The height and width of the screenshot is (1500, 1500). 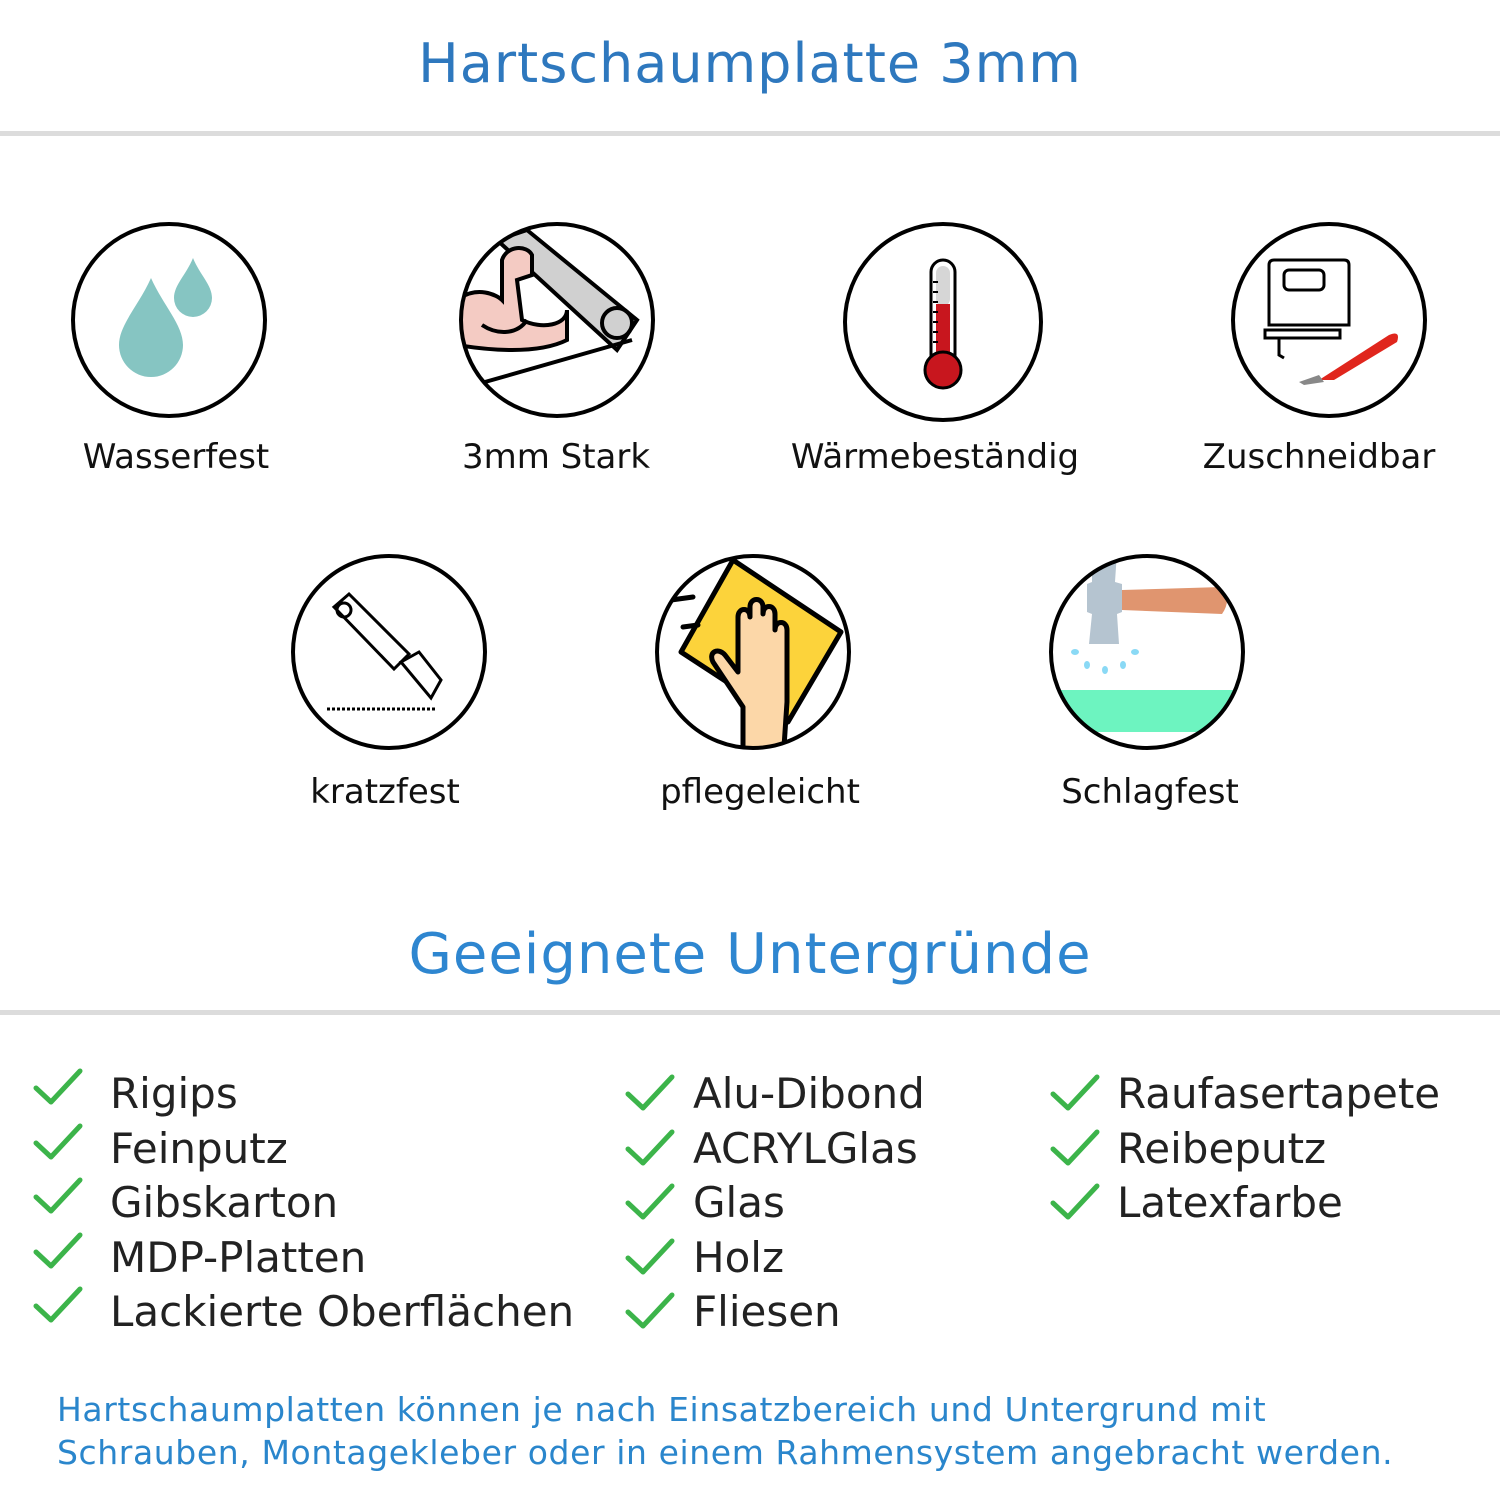 What do you see at coordinates (224, 1202) in the screenshot?
I see `surface-item: Gibskarton` at bounding box center [224, 1202].